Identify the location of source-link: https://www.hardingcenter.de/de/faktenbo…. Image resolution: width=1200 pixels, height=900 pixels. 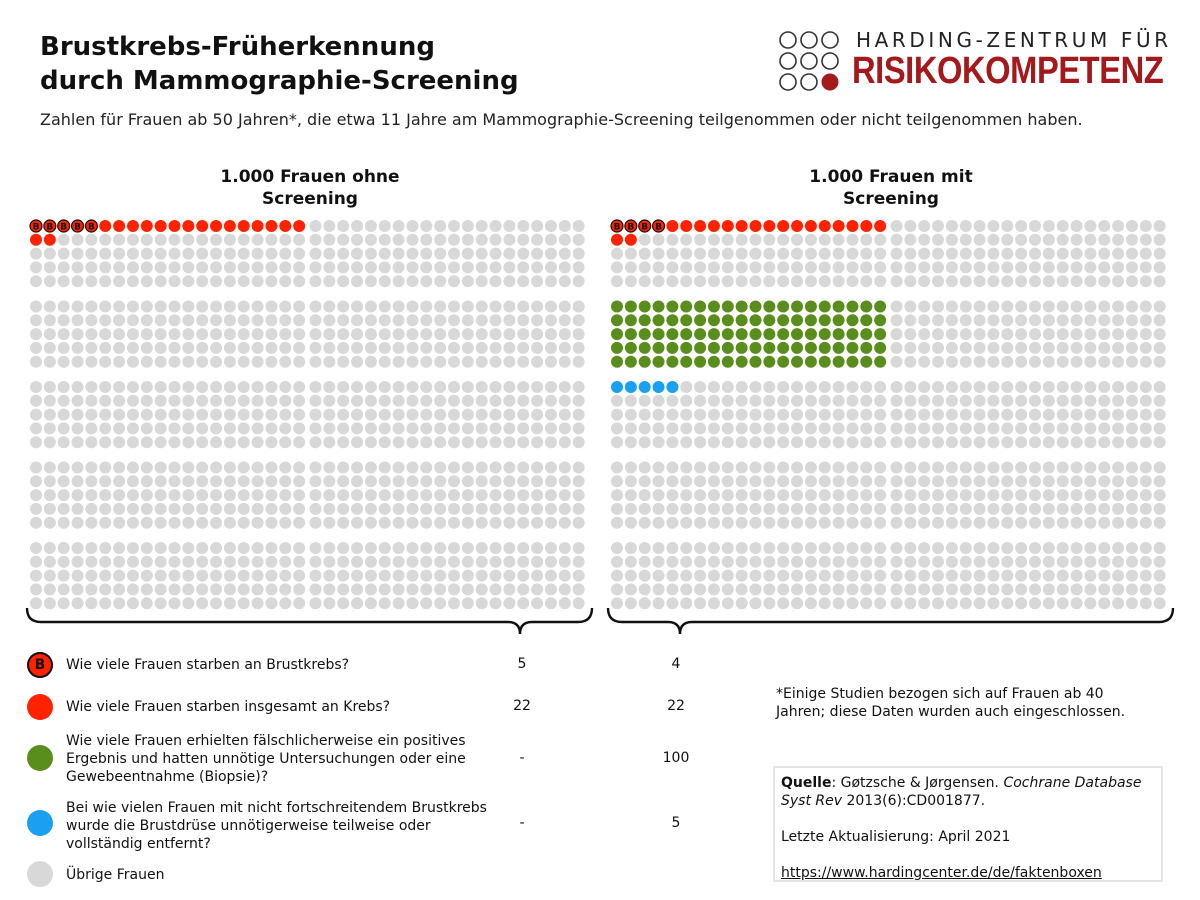
(941, 873).